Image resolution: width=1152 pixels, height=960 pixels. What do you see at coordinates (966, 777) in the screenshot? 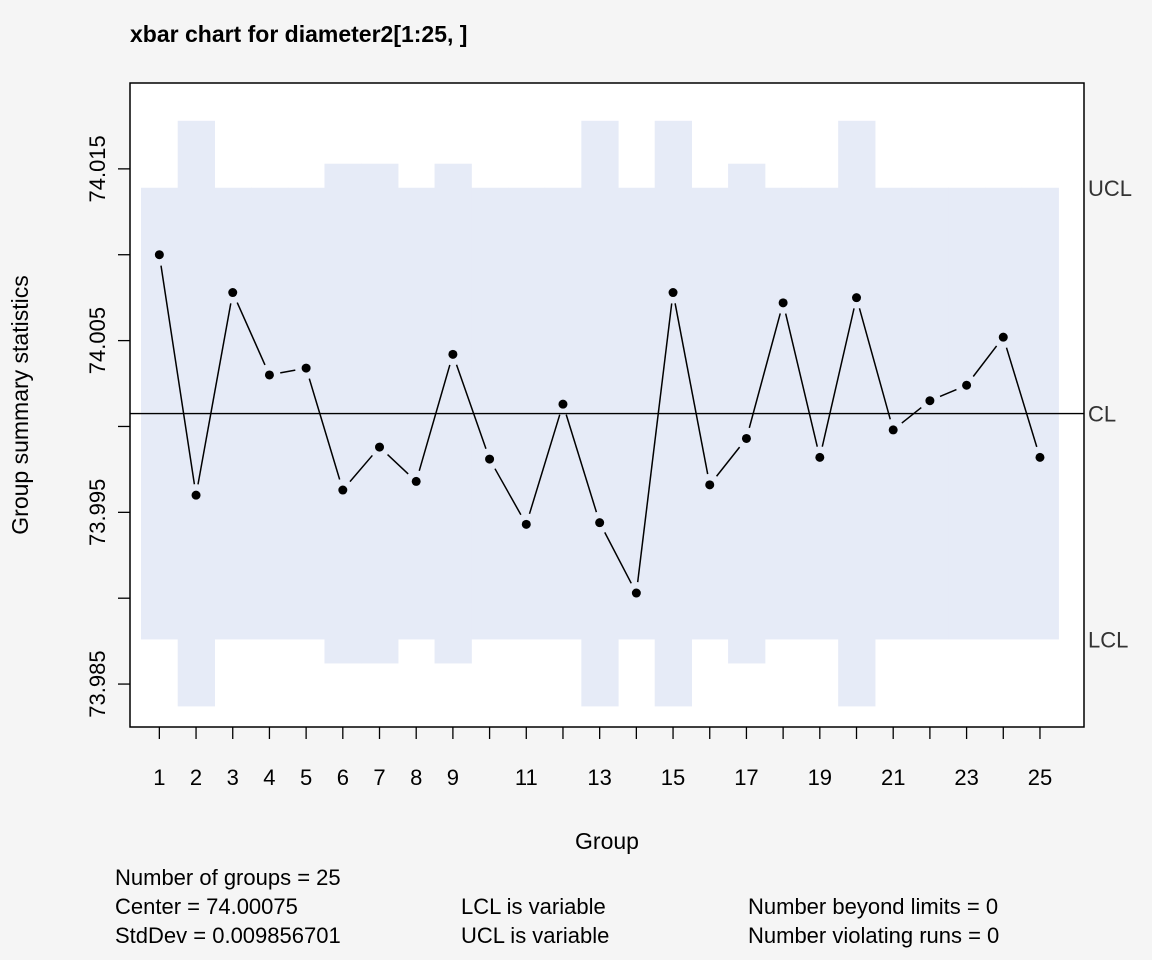
I see `x-tick-label: 23` at bounding box center [966, 777].